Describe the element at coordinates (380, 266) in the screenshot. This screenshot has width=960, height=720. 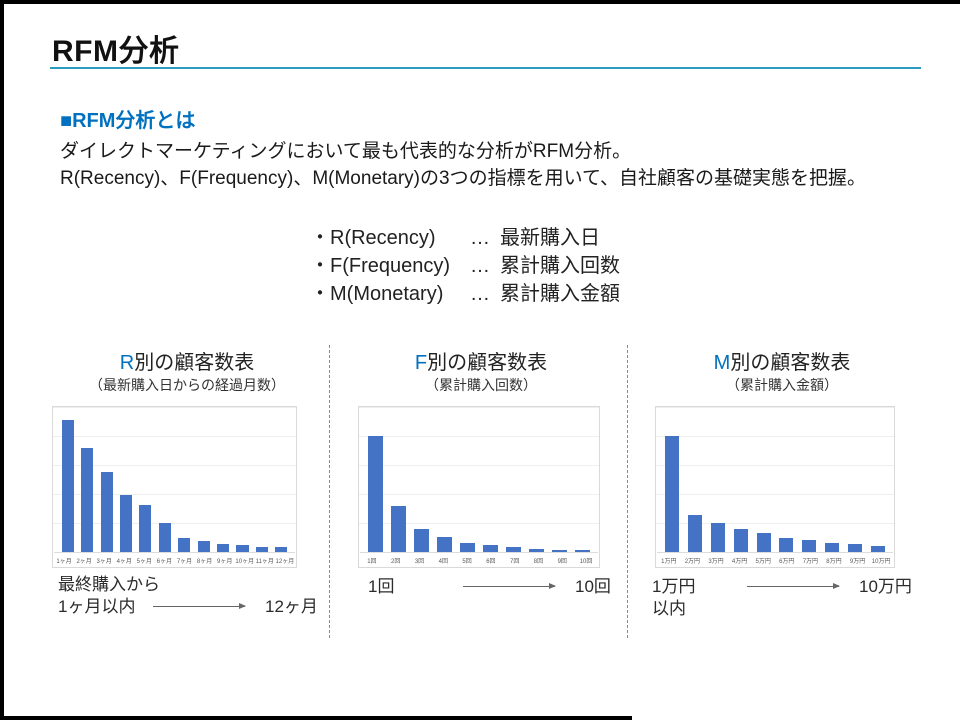
I see `bullet-term: ・F(Frequency)` at that location.